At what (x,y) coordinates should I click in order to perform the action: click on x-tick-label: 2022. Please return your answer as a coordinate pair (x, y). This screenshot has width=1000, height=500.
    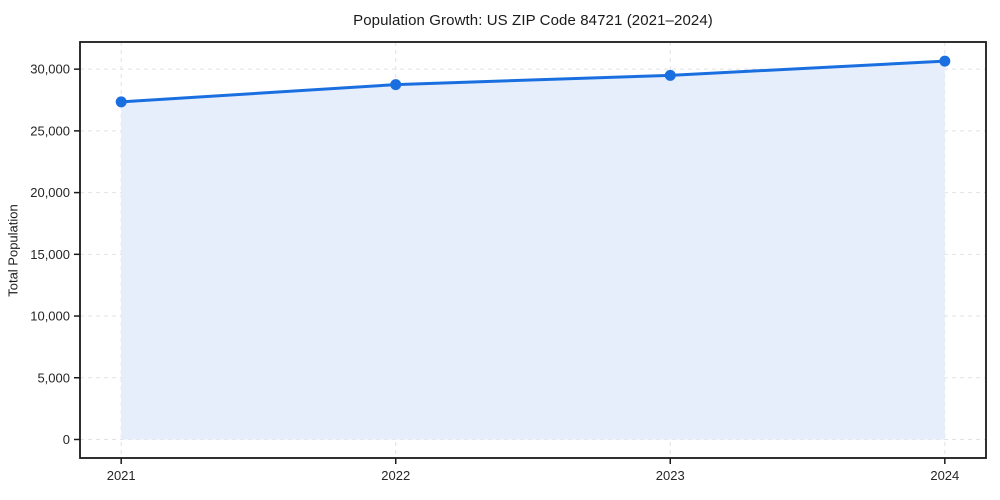
    Looking at the image, I should click on (395, 475).